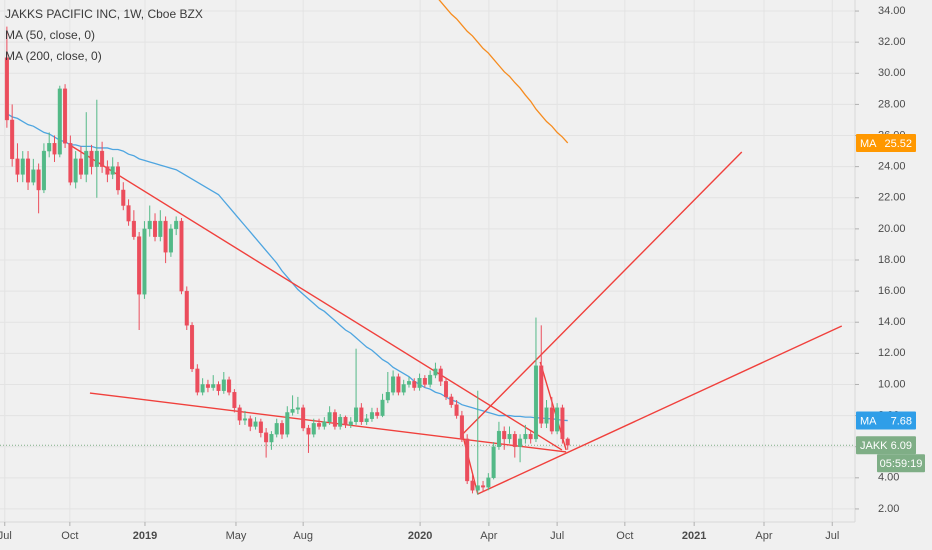 The width and height of the screenshot is (932, 550). I want to click on x-tick-label: Apr, so click(488, 536).